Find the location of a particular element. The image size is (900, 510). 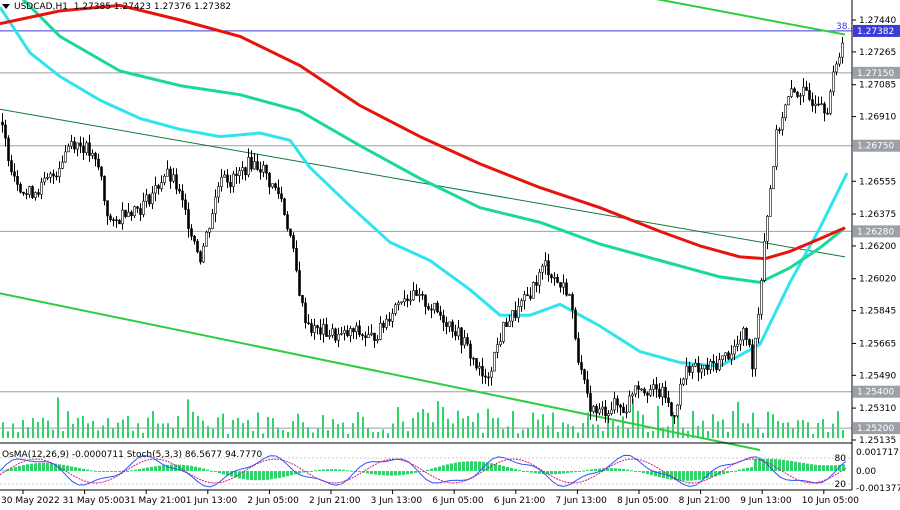

price-tick-label: 1.25845 is located at coordinates (877, 312).